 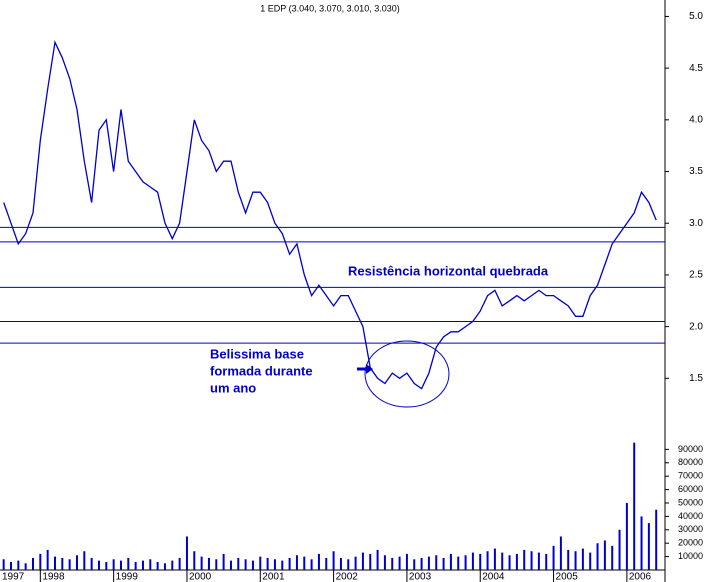 What do you see at coordinates (640, 577) in the screenshot?
I see `x-tick-label: 2006` at bounding box center [640, 577].